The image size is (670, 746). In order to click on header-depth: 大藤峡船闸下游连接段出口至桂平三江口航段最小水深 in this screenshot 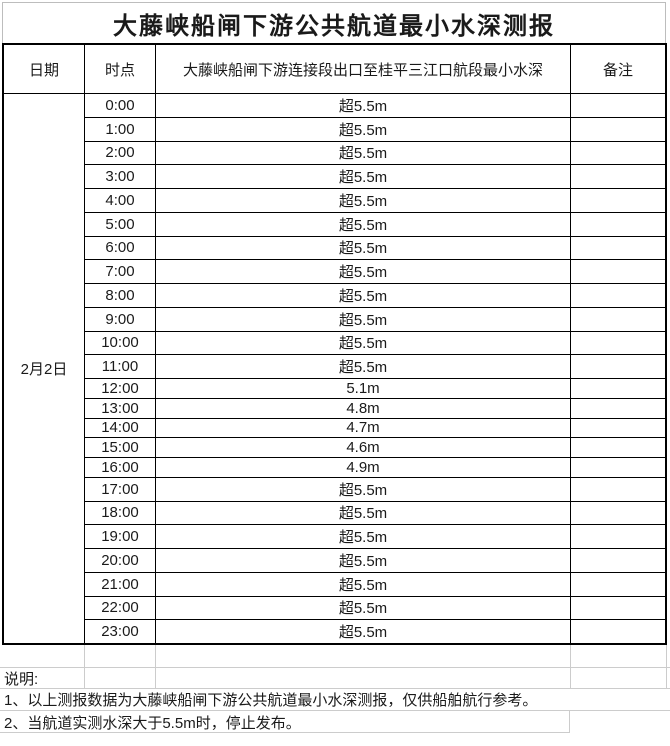, I will do `click(363, 69)`.